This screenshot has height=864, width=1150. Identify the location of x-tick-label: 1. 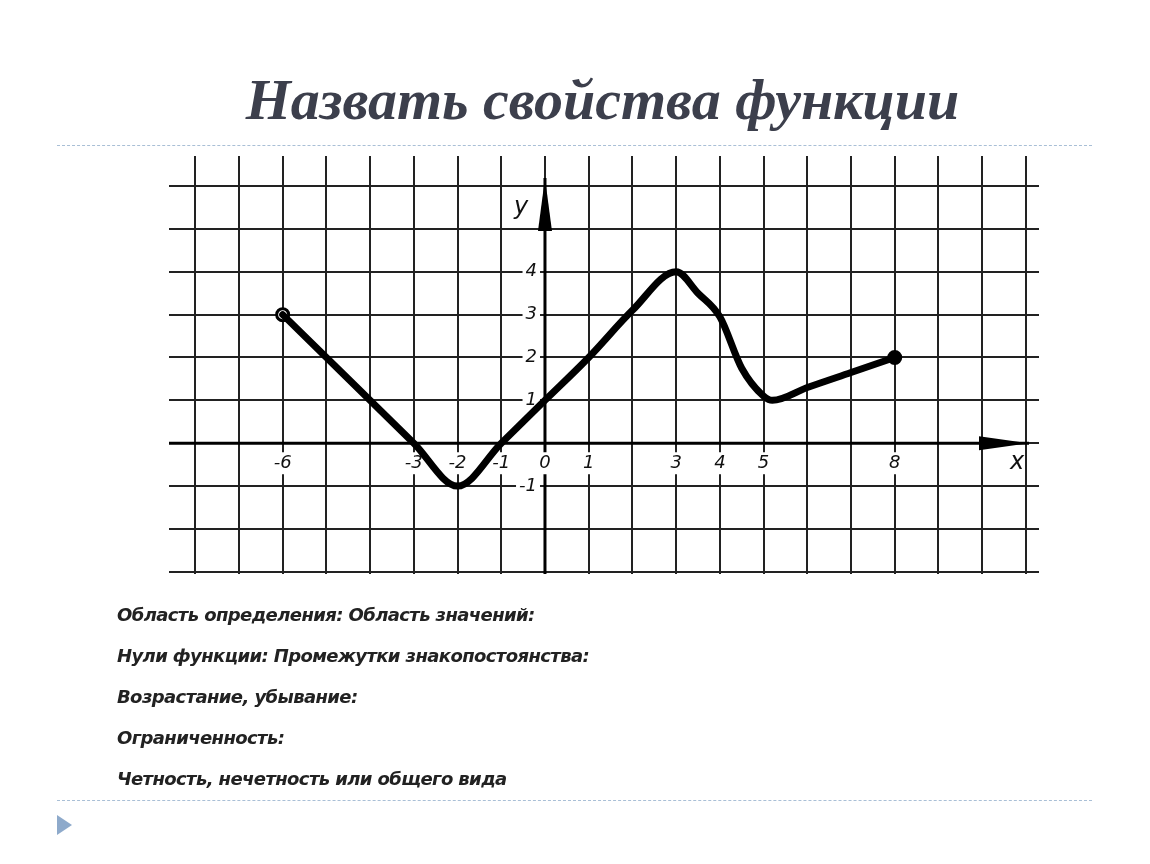
(588, 461).